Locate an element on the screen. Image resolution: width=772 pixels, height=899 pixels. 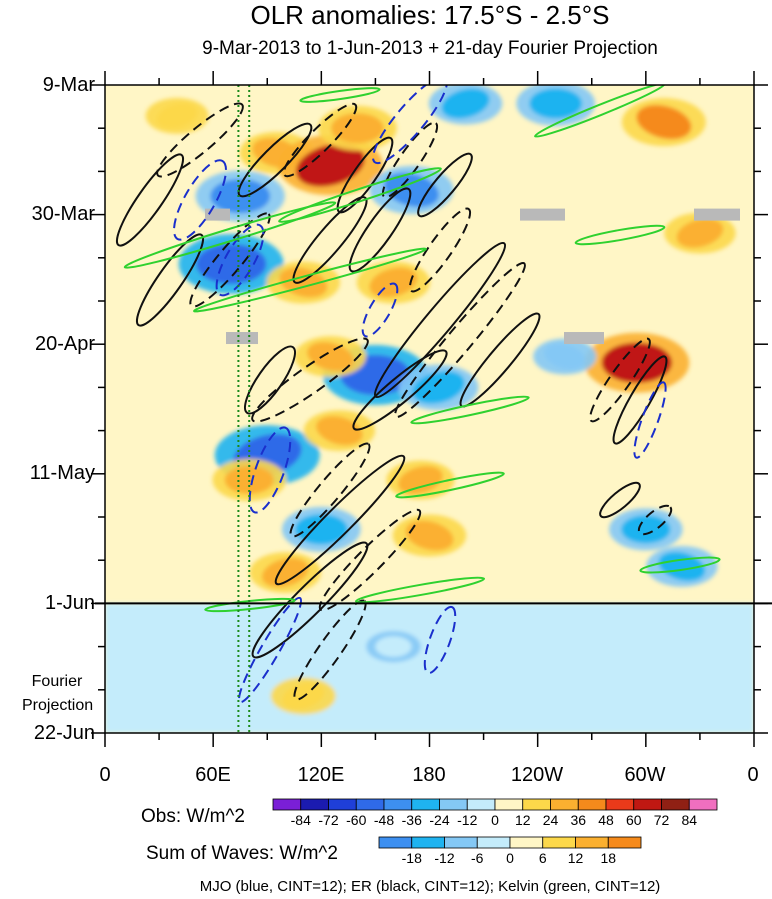
colorbar-label: 48 is located at coordinates (606, 820).